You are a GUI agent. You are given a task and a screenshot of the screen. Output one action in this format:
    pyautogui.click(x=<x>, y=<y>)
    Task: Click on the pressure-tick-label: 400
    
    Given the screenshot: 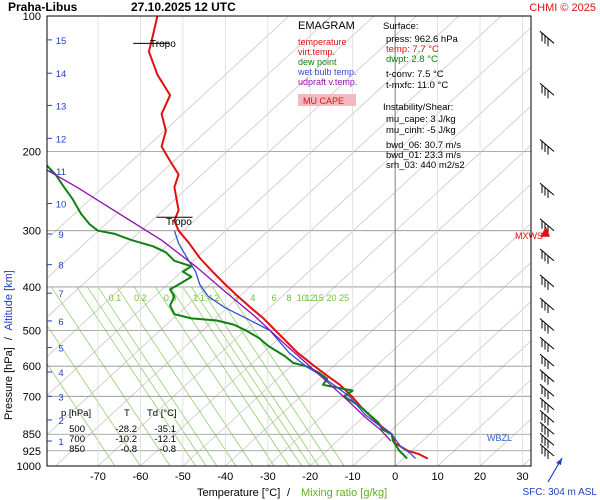 What is the action you would take?
    pyautogui.click(x=32, y=288)
    